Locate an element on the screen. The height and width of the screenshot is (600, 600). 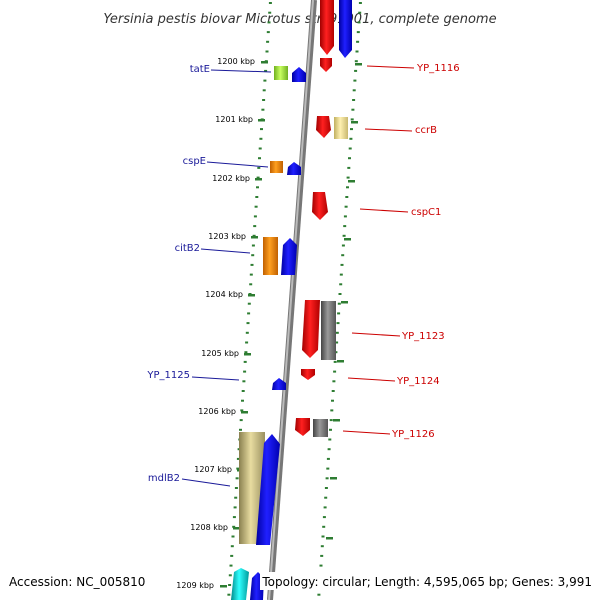
label-yp1123: YP_1123 is located at coordinates (423, 336).